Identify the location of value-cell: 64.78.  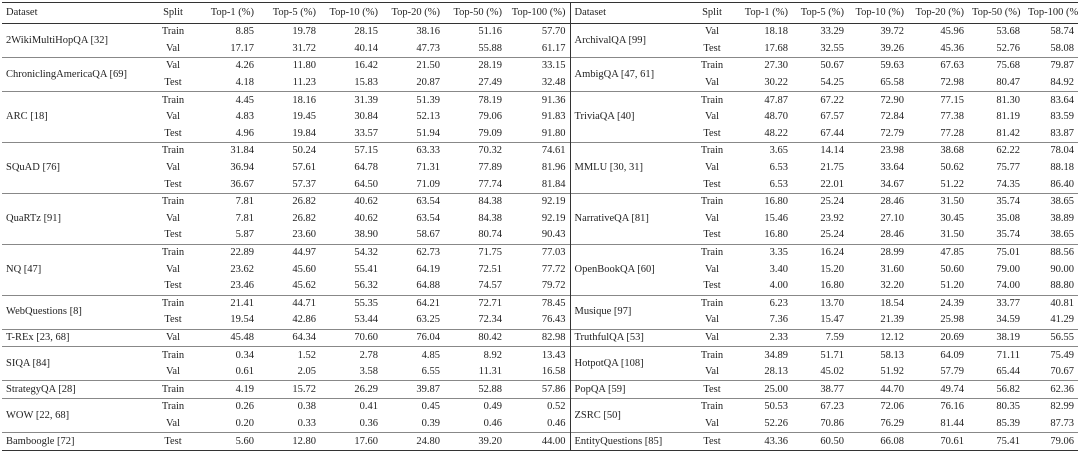
(366, 168).